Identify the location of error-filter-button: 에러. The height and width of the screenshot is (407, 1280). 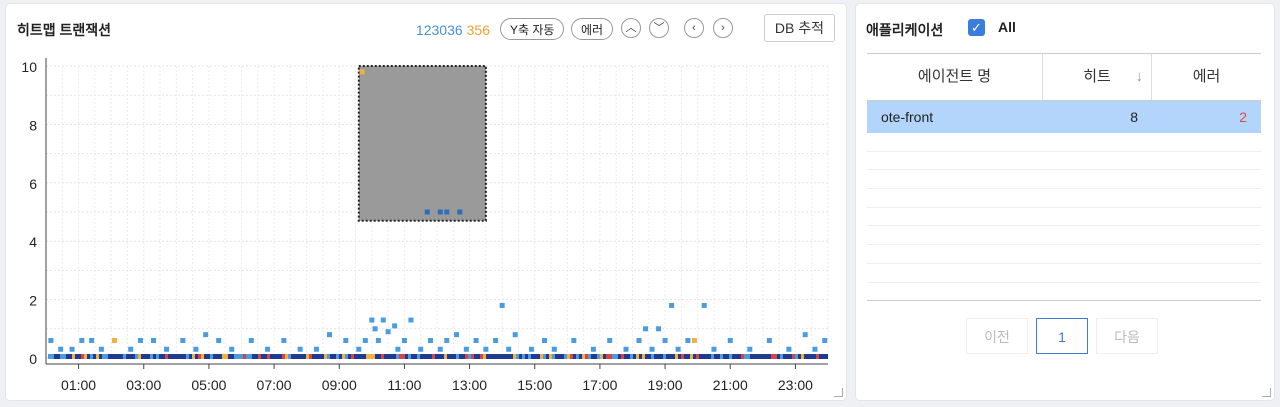
(592, 29).